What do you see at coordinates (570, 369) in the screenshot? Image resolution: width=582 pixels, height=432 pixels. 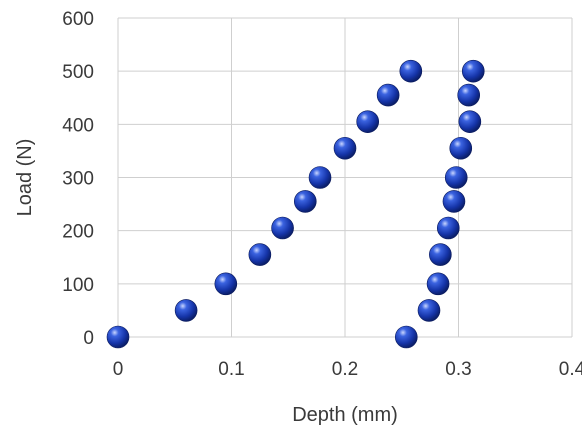 I see `x-tick-label: 0.4` at bounding box center [570, 369].